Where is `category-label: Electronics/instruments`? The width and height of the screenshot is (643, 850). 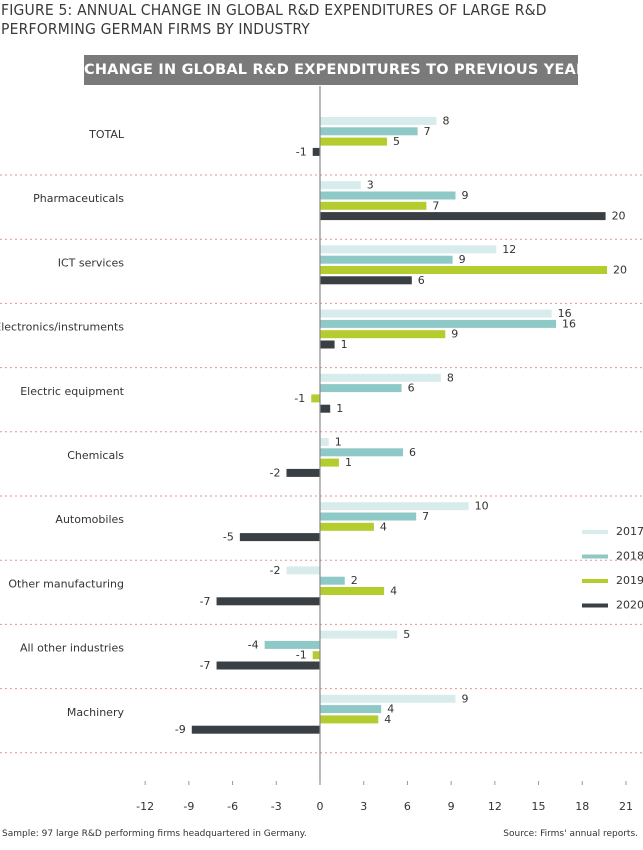
category-label: Electronics/instruments is located at coordinates (62, 327).